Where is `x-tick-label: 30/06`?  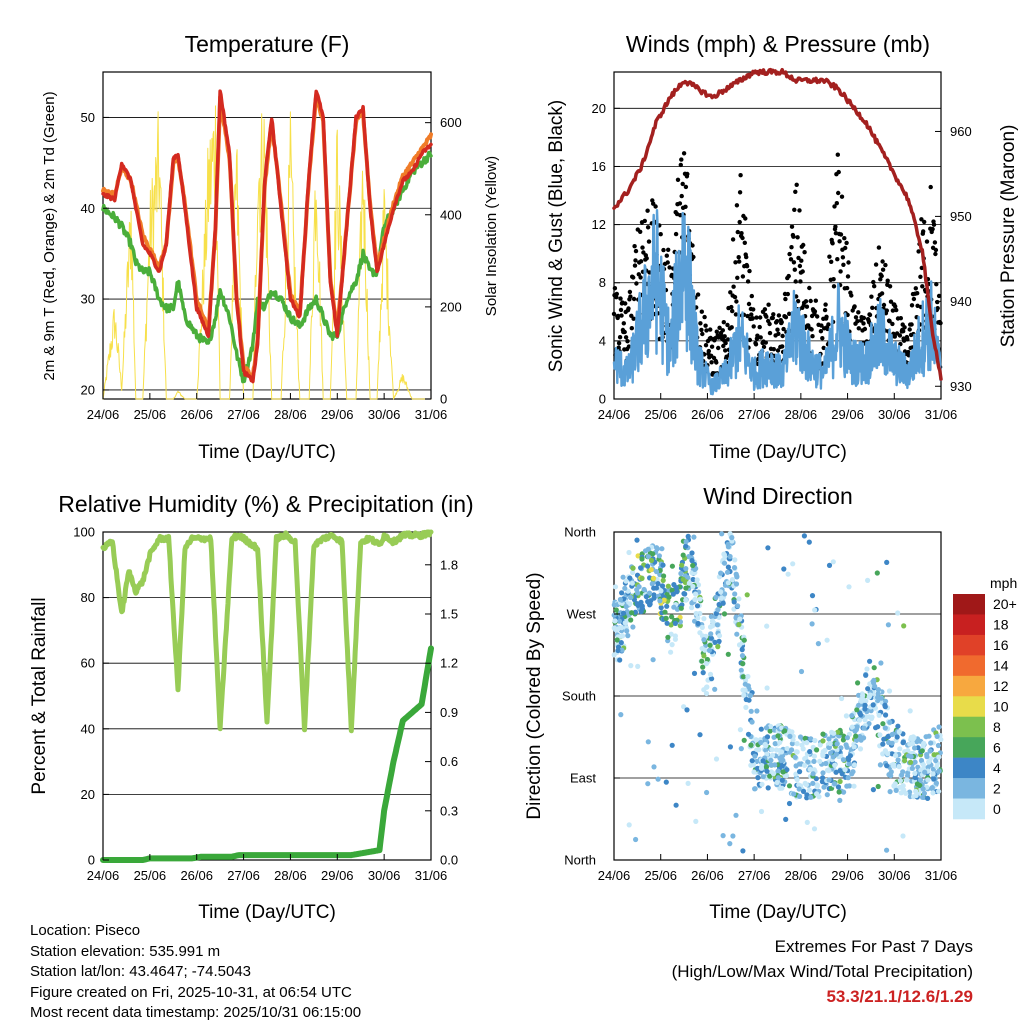 x-tick-label: 30/06 is located at coordinates (384, 875).